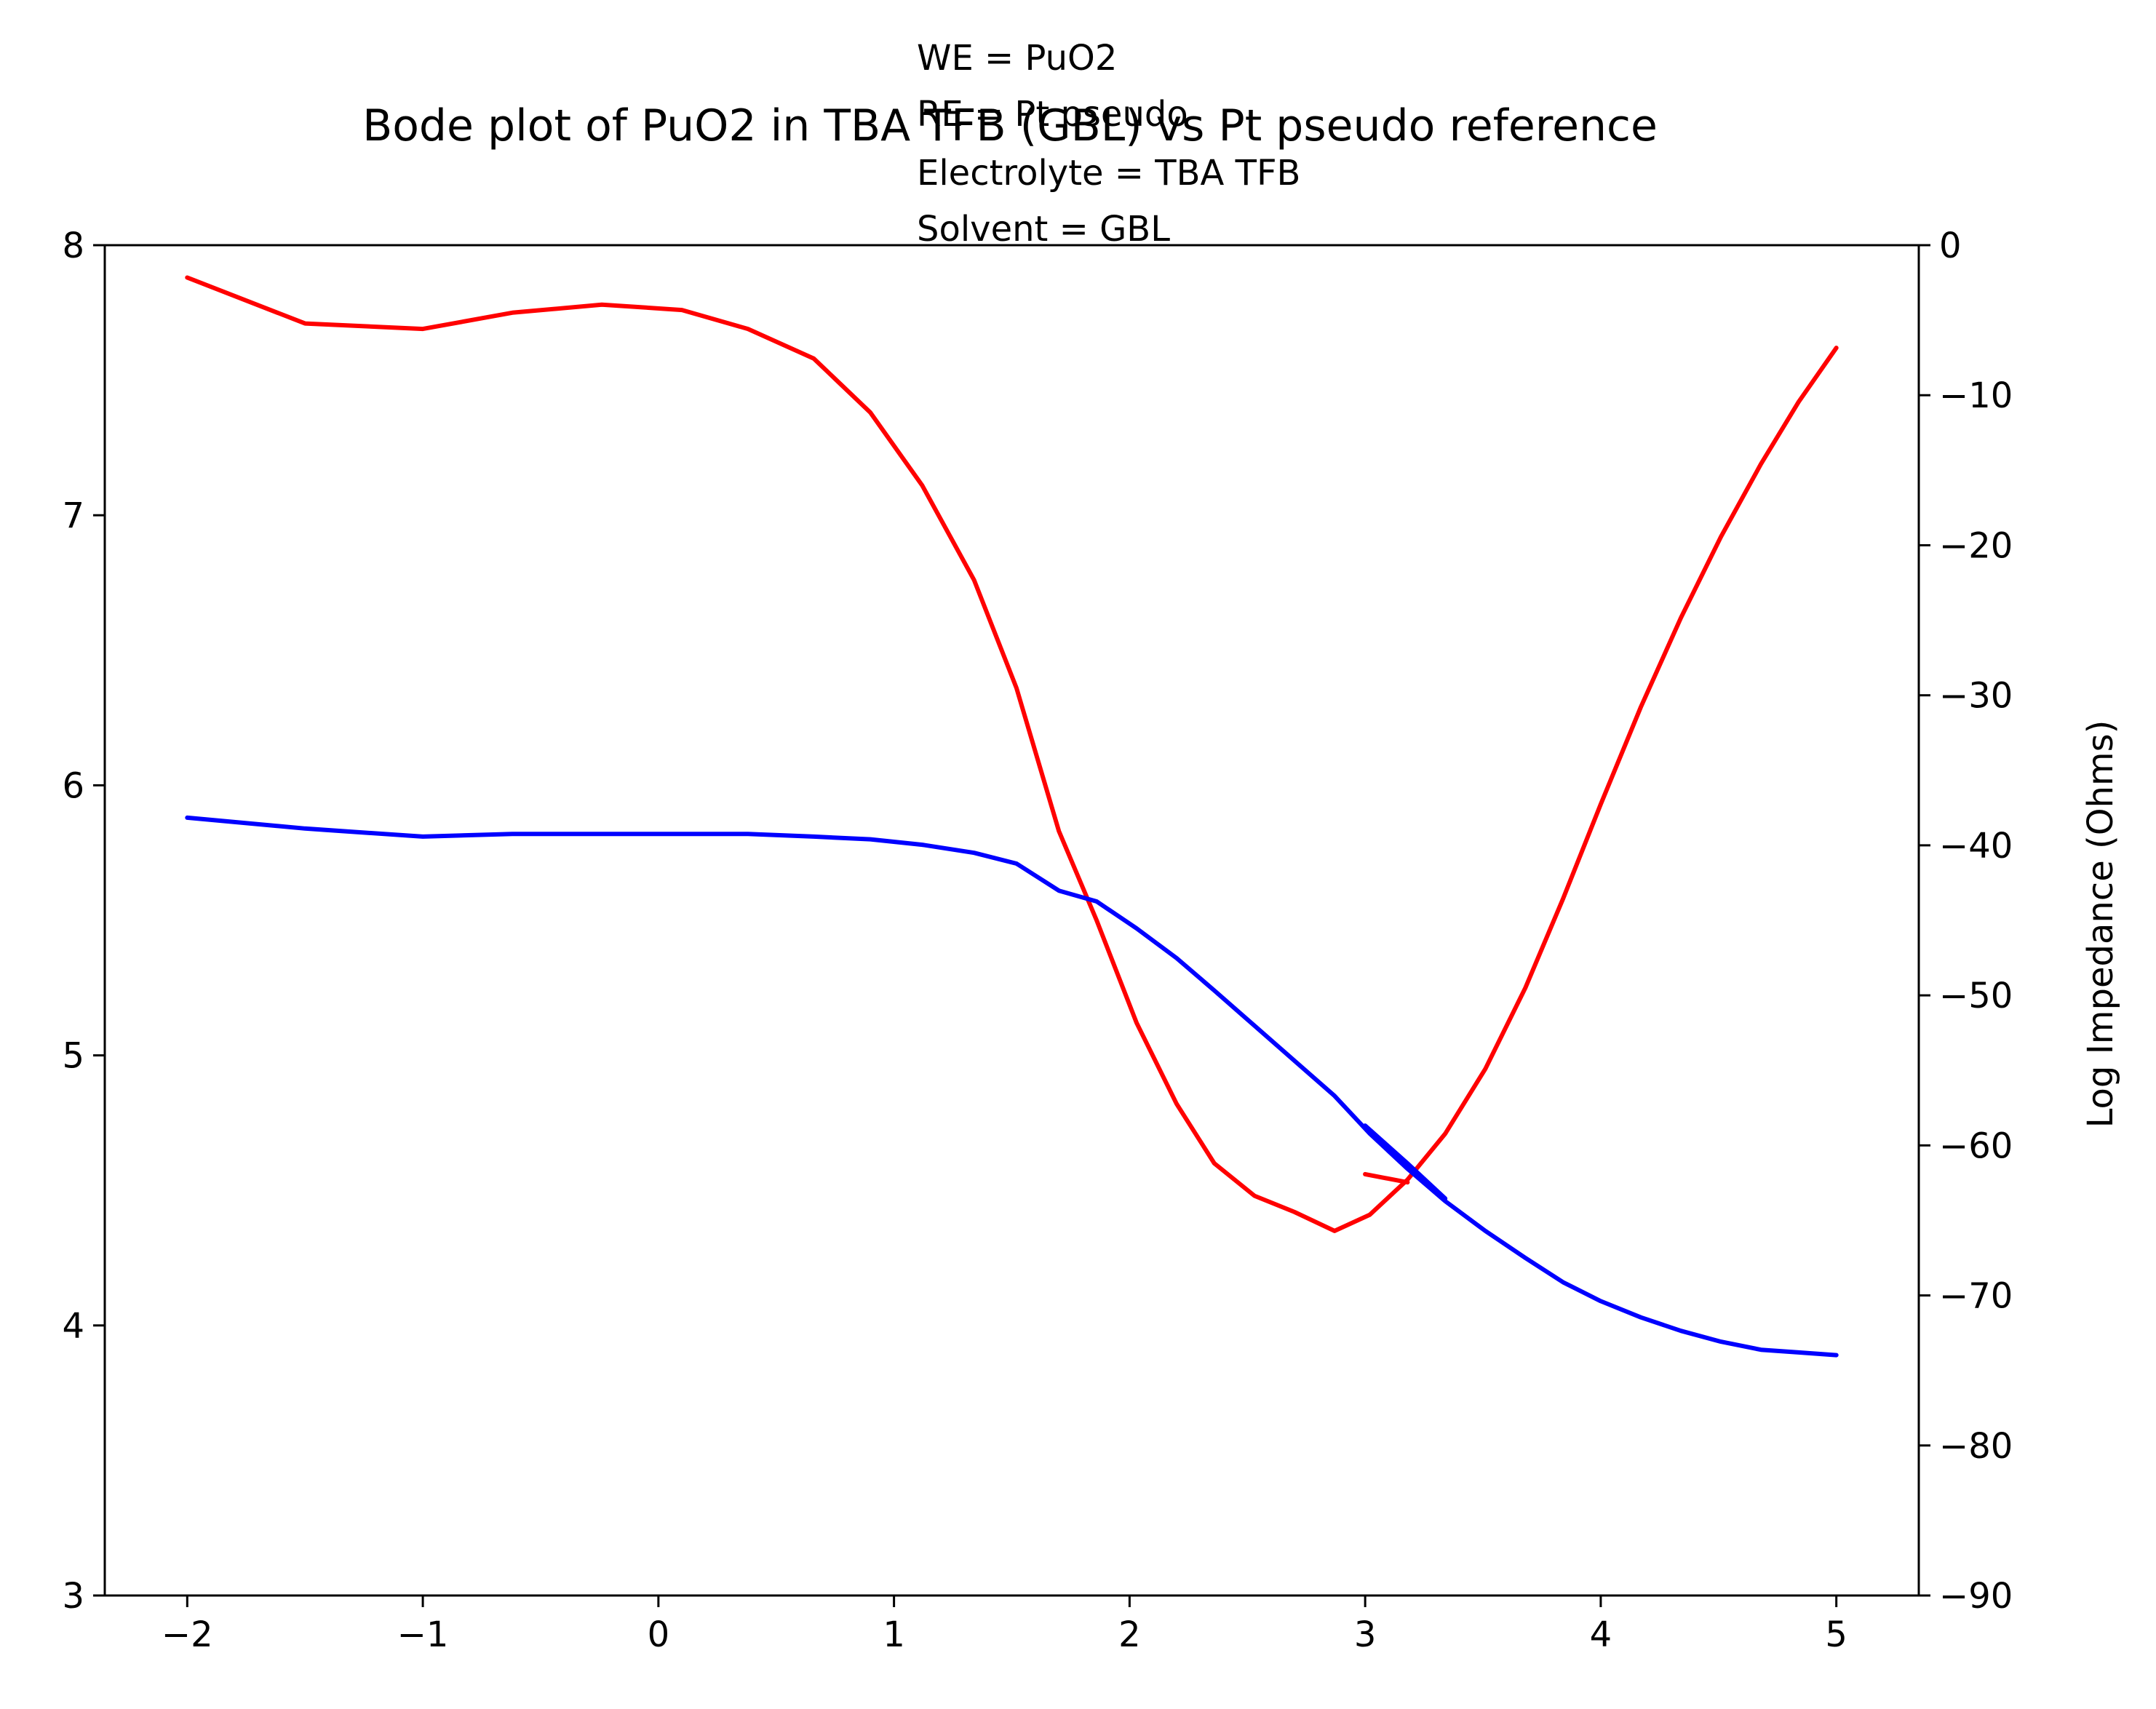 This screenshot has height=1709, width=2156. I want to click on annotation-line-re: RE = Pt pseudo, so click(1053, 114).